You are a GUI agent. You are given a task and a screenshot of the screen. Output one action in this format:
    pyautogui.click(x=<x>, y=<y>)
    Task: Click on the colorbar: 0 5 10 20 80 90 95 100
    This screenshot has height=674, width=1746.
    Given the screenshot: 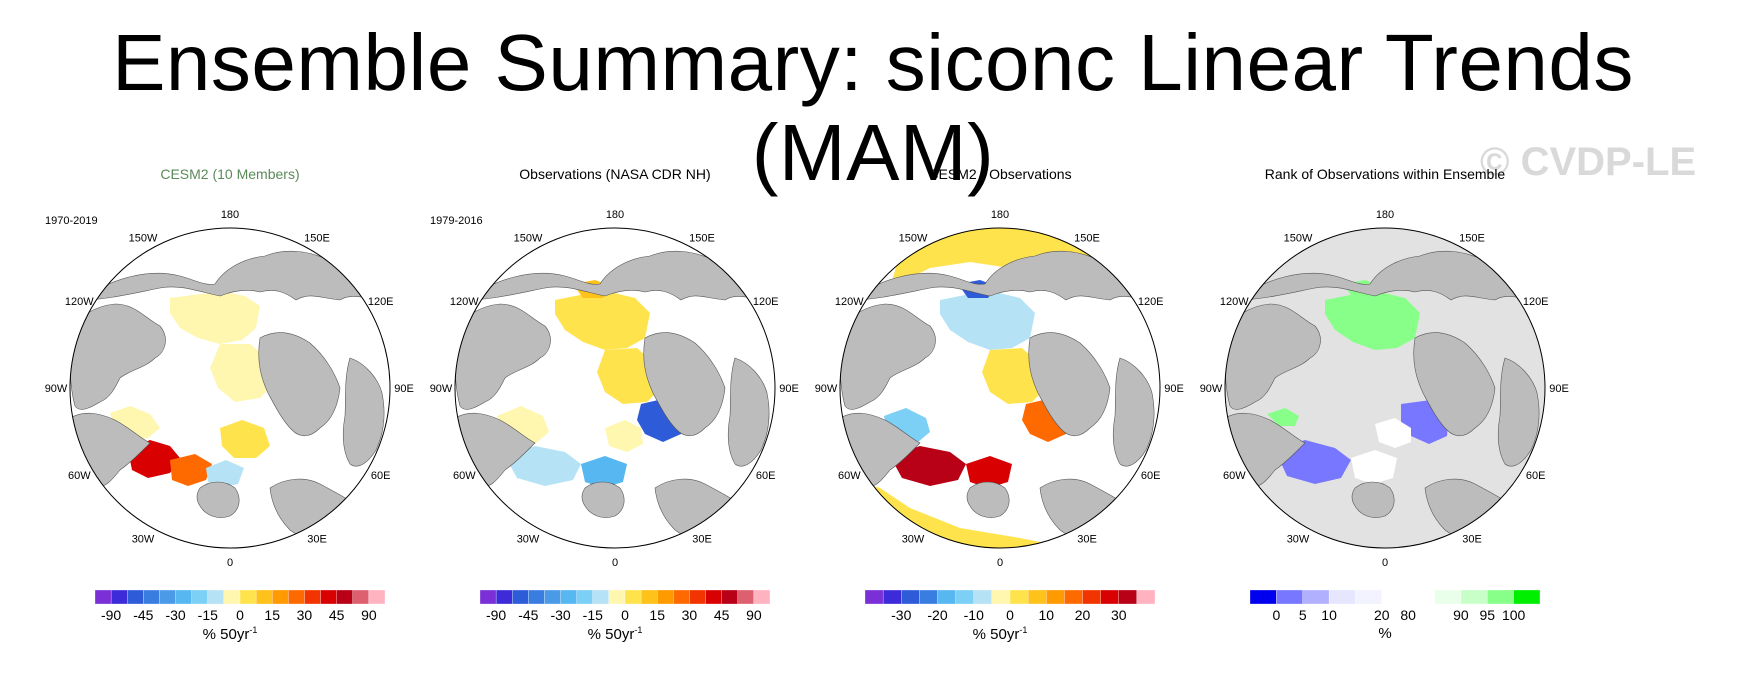 What is the action you would take?
    pyautogui.click(x=1395, y=609)
    